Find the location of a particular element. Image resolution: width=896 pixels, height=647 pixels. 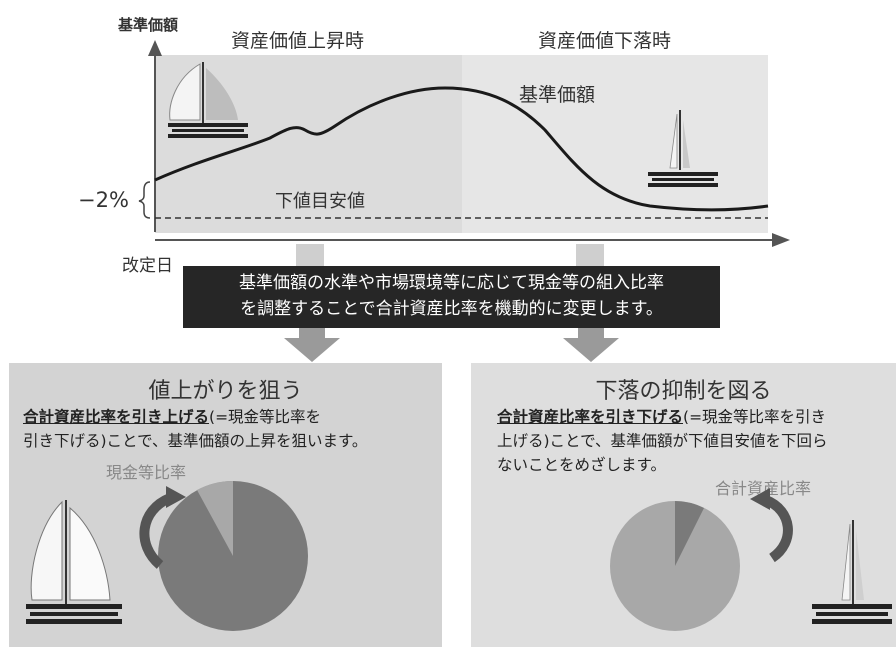

fall-panel-title: 下落の抑制を図る is located at coordinates (683, 391).